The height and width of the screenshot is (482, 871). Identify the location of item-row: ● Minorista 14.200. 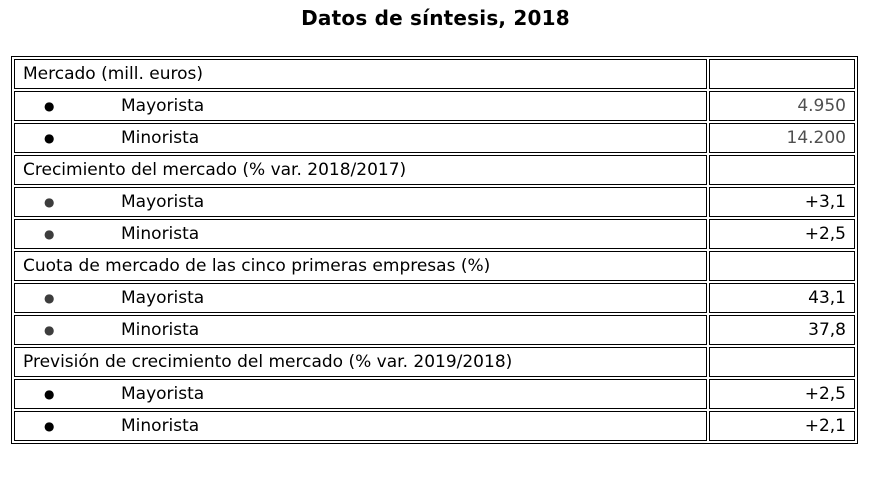
(434, 138).